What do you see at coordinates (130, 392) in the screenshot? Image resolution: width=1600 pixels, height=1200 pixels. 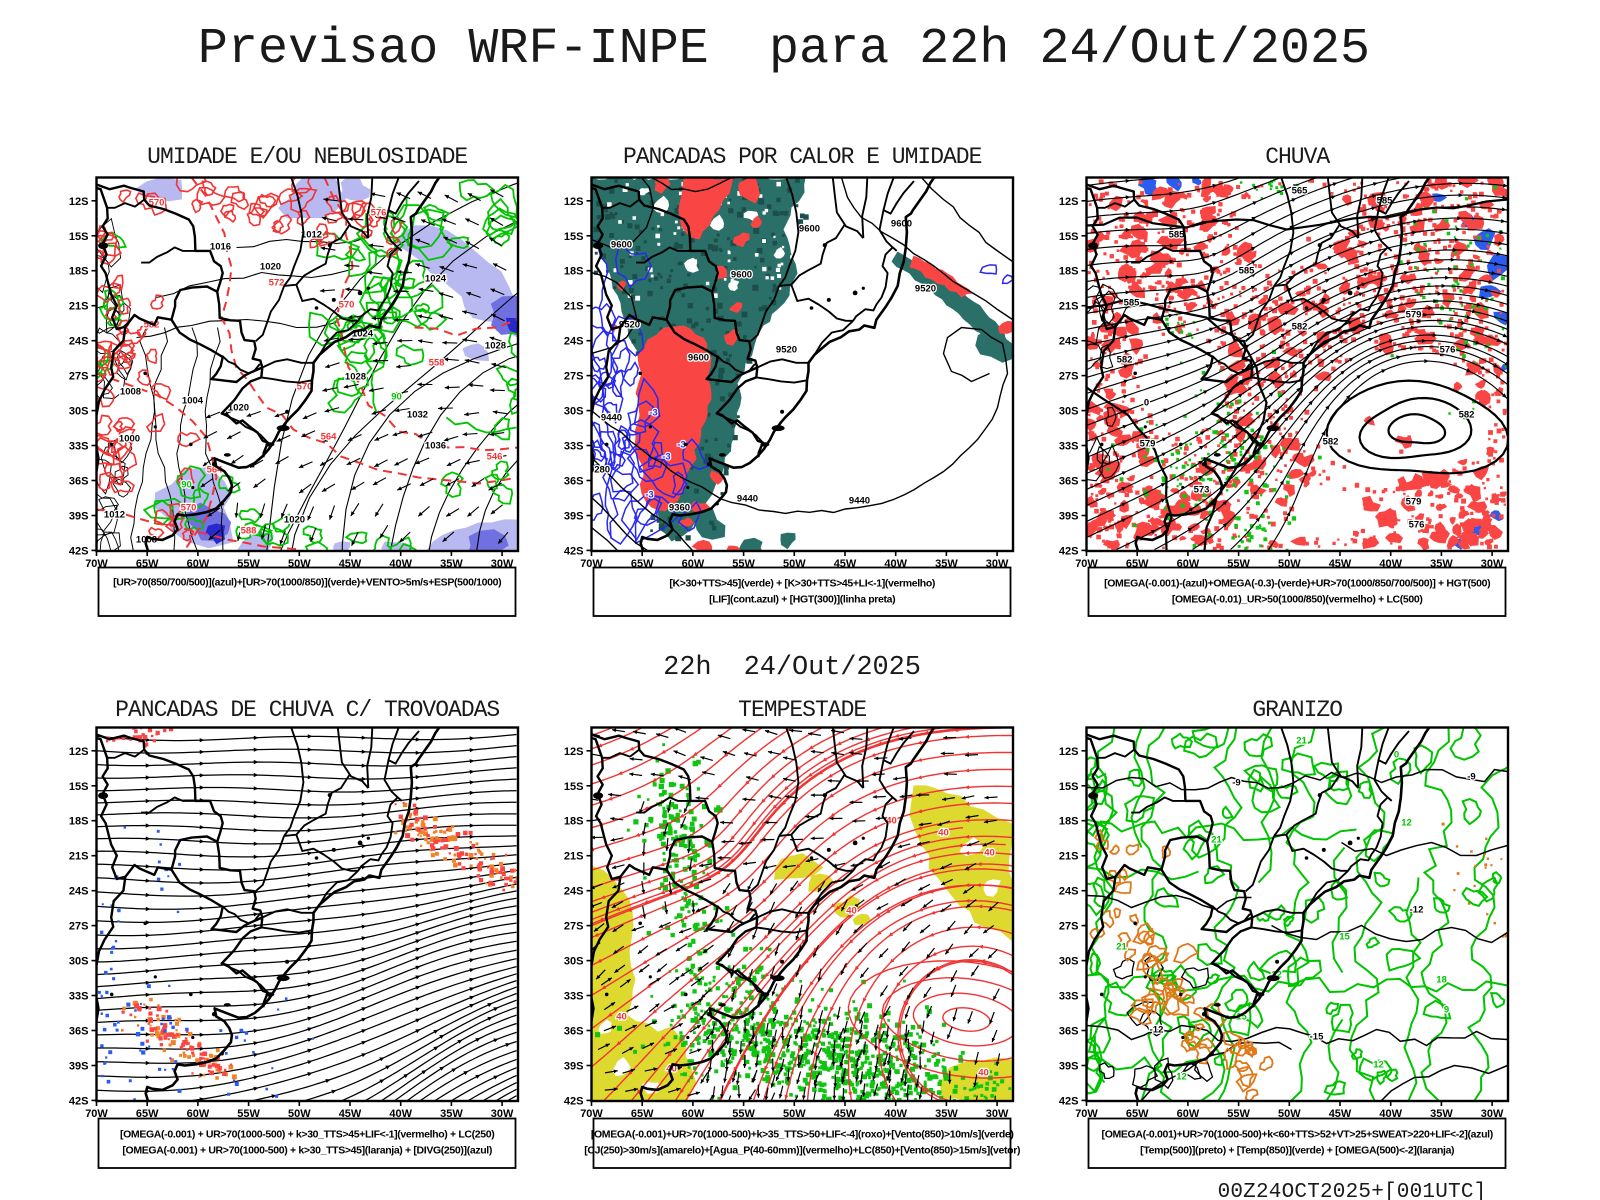 I see `svg-text: 1008` at bounding box center [130, 392].